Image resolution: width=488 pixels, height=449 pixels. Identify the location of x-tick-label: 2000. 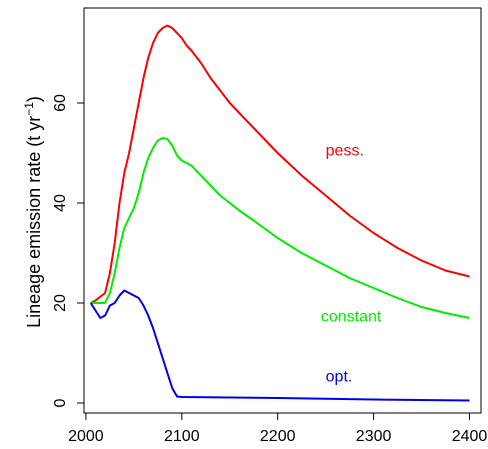
(86, 436).